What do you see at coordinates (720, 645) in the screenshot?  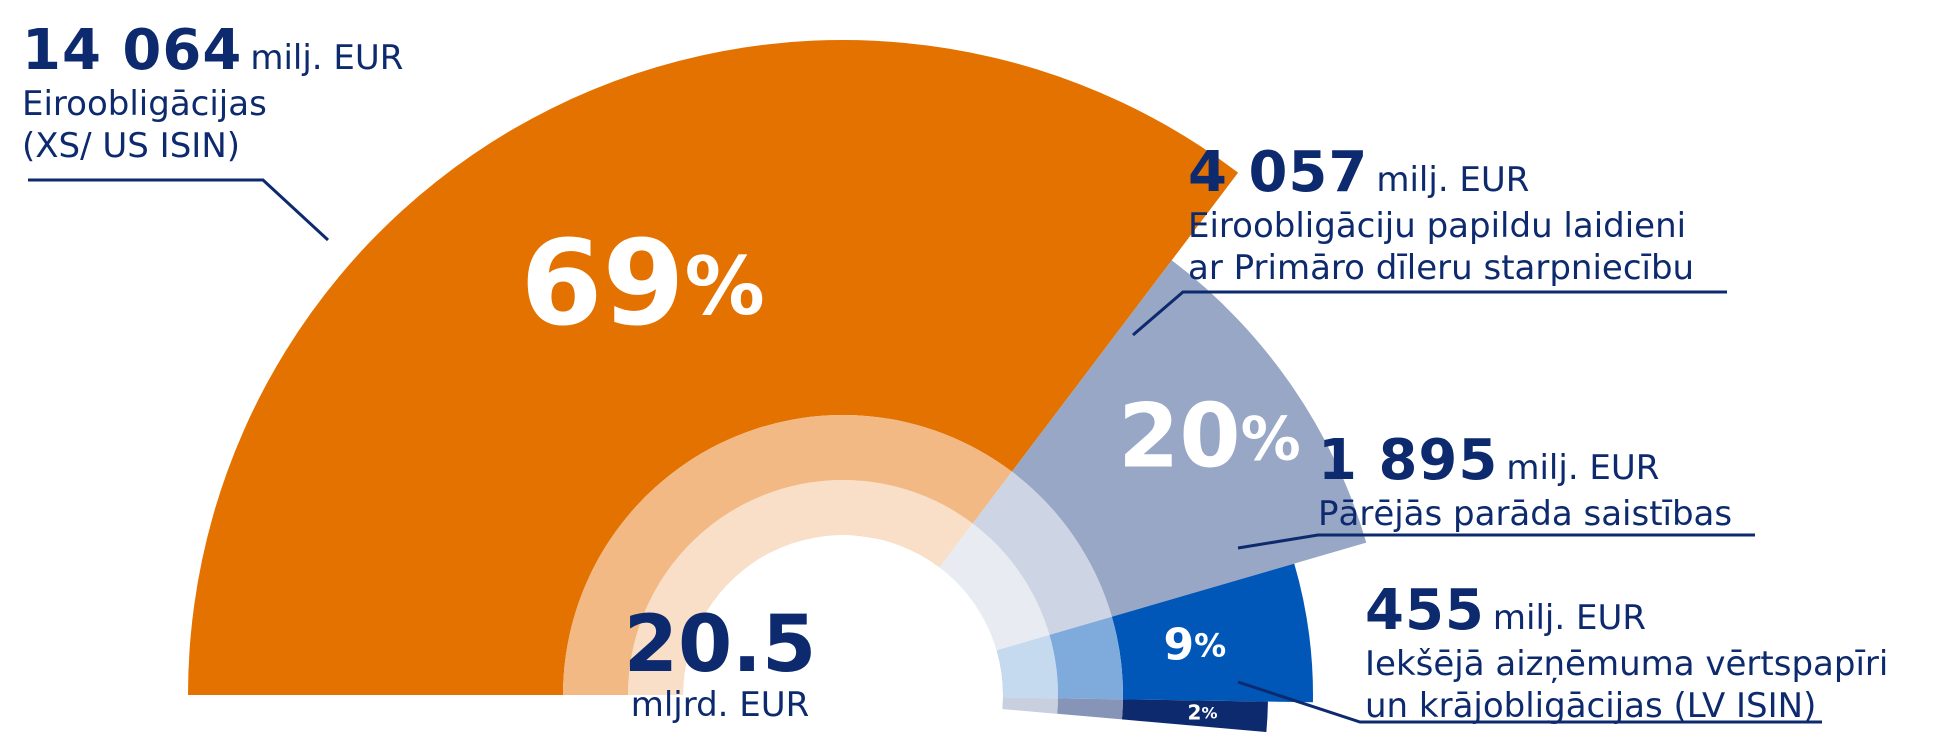 I see `total-value: 20.5` at bounding box center [720, 645].